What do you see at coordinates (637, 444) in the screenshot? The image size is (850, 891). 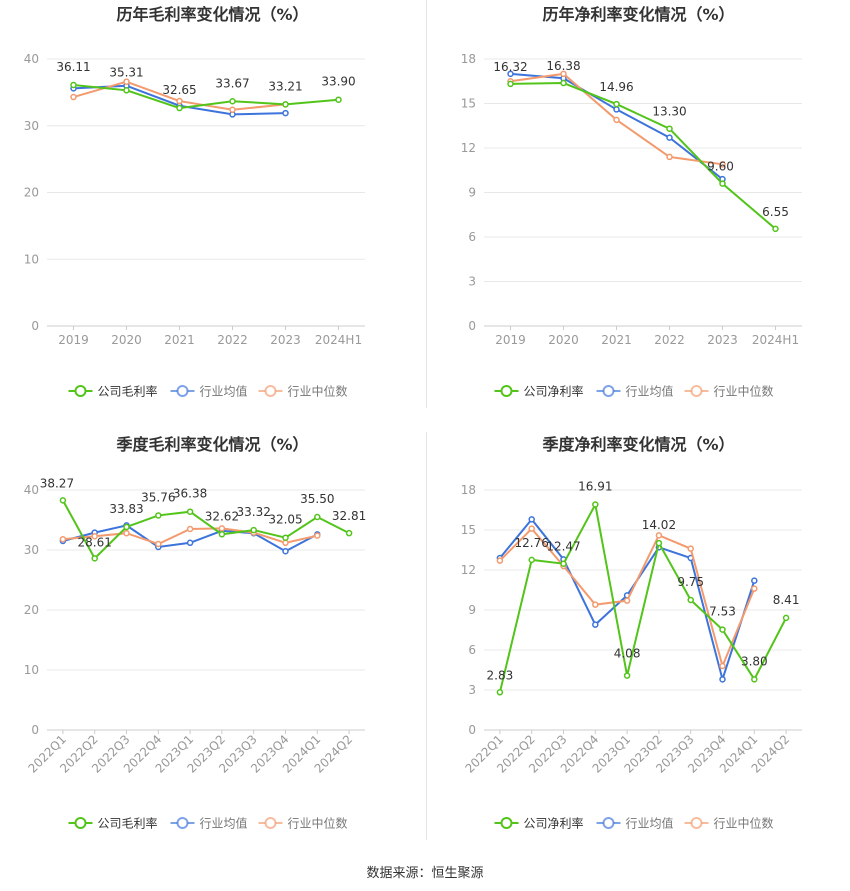 I see `chart-title: 季度净利率变化情况（%）` at bounding box center [637, 444].